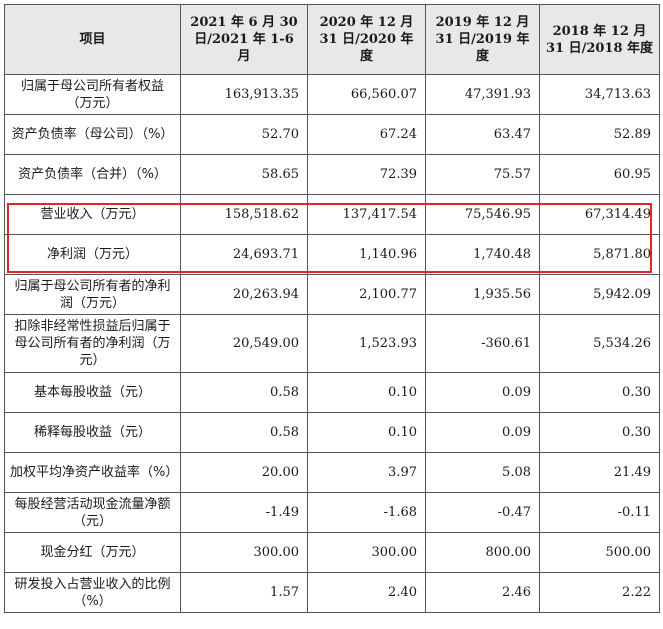  I want to click on cell-value: 52.70, so click(244, 134).